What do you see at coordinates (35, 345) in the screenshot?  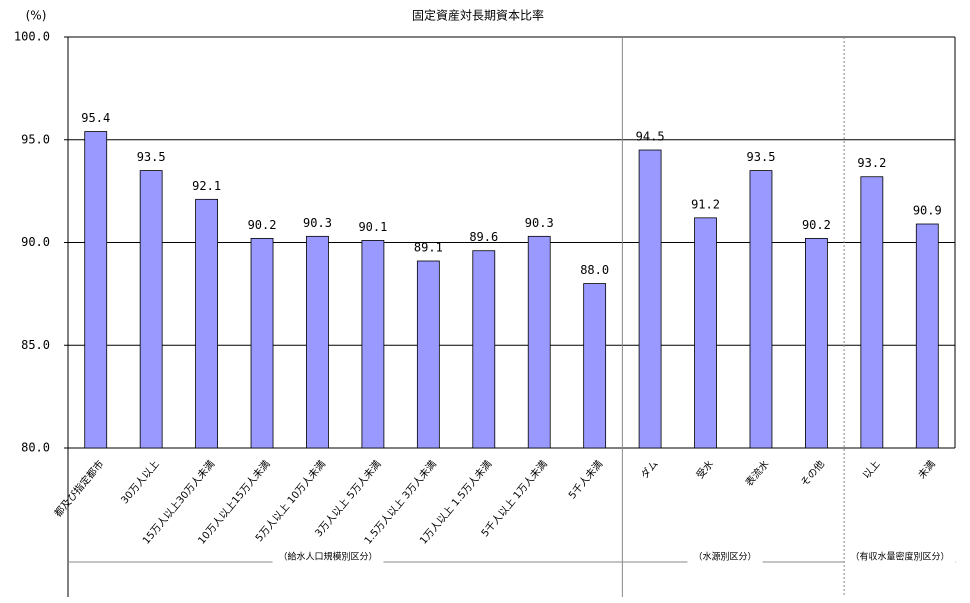 I see `y-tick-label: 85.0` at bounding box center [35, 345].